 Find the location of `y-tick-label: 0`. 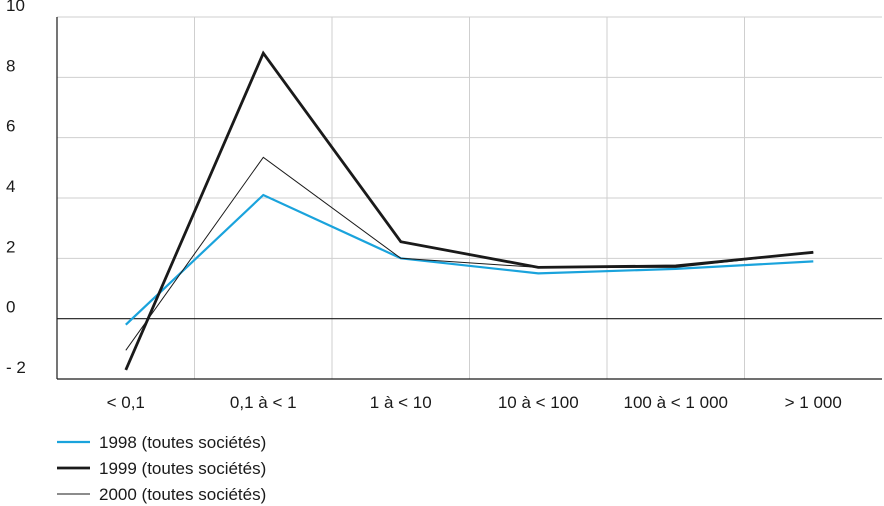

y-tick-label: 0 is located at coordinates (10, 307).